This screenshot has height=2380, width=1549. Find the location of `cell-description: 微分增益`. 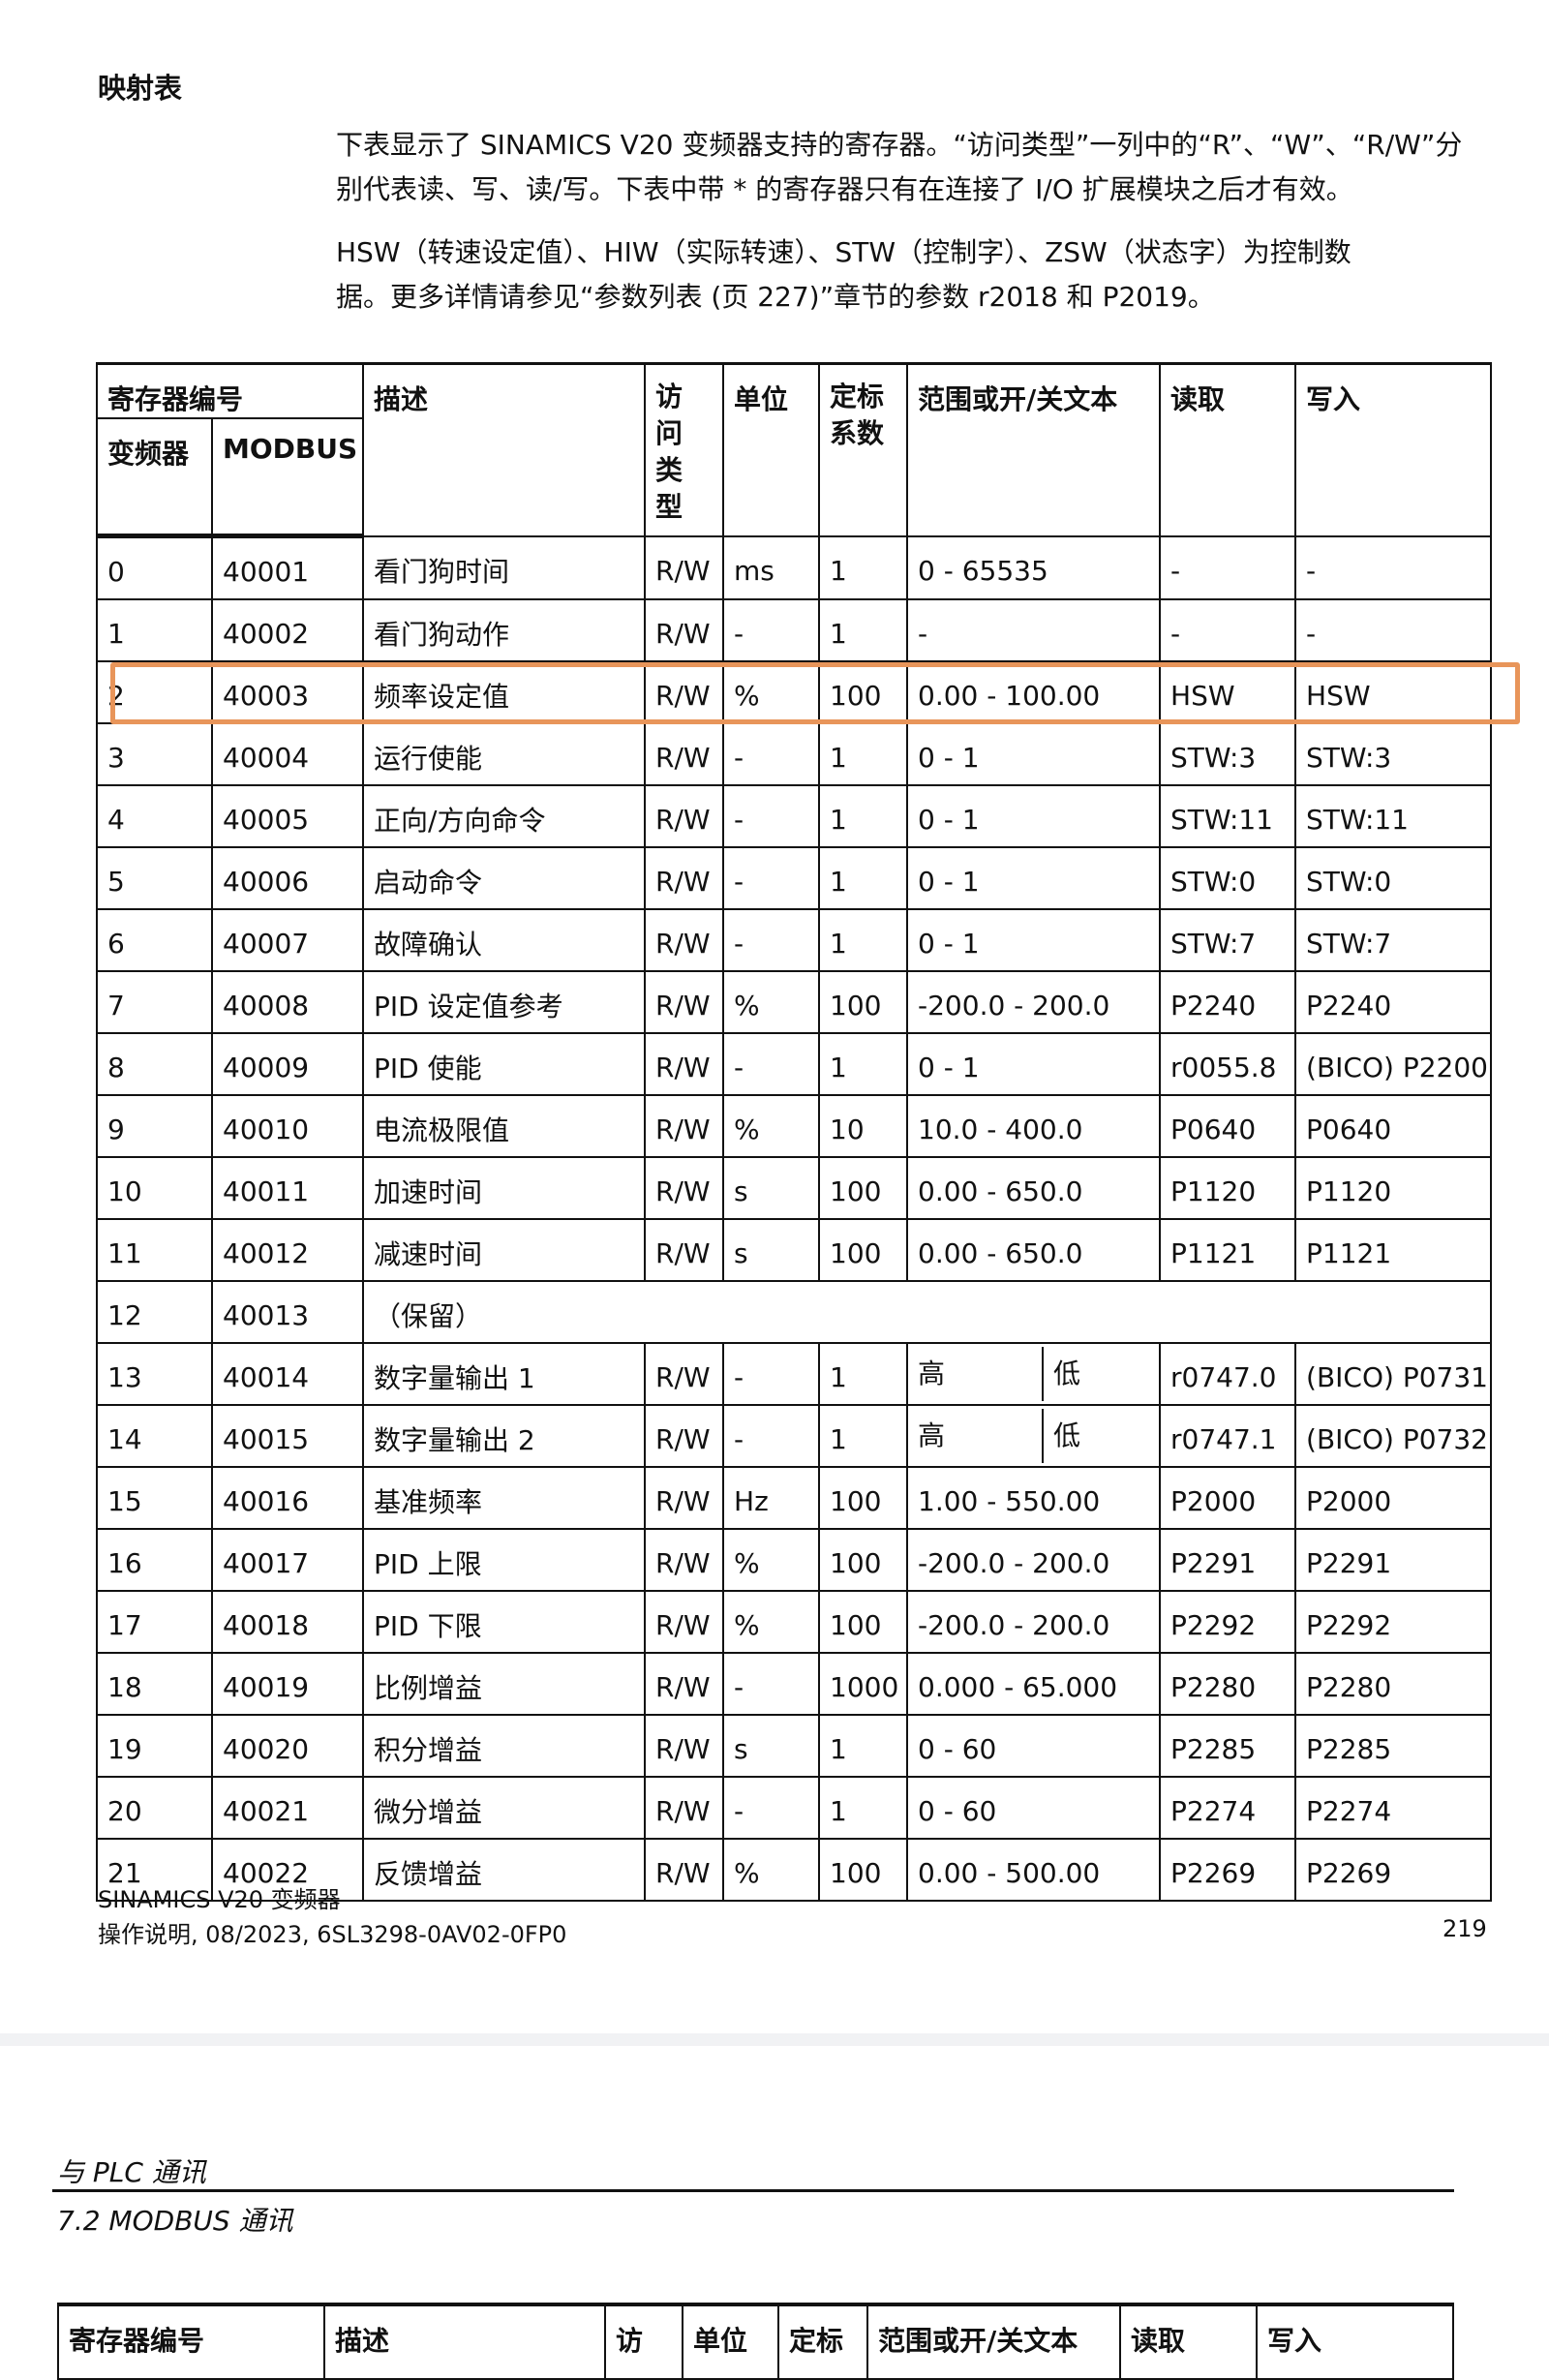

cell-description: 微分增益 is located at coordinates (505, 1808).